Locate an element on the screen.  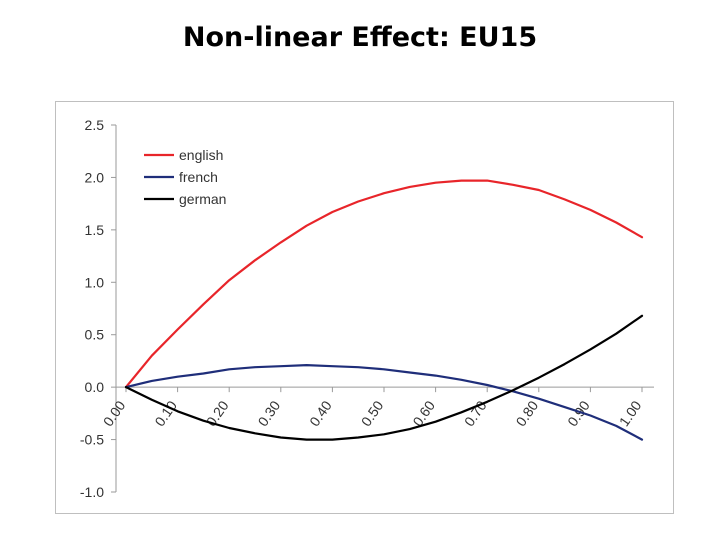
y-tick-label: 2.5 is located at coordinates (95, 125).